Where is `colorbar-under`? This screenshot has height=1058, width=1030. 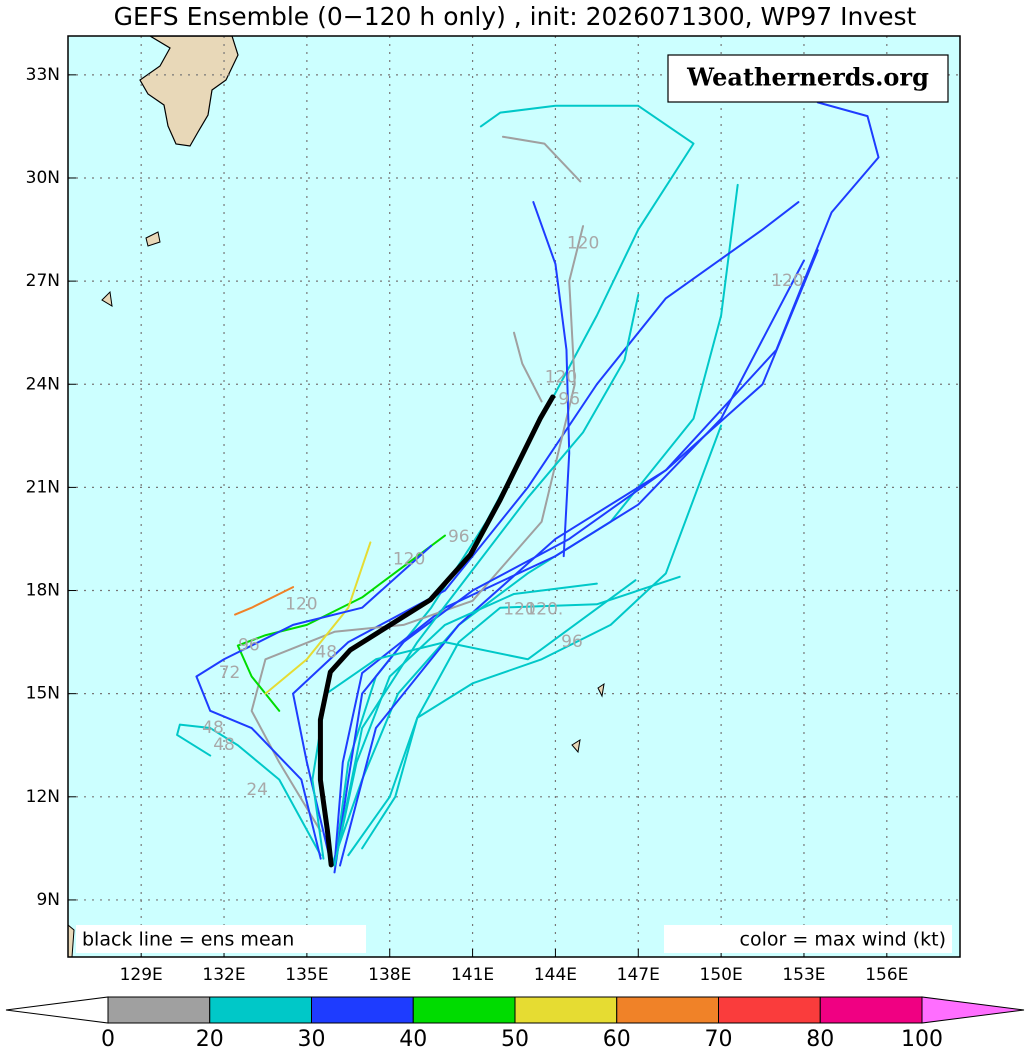 colorbar-under is located at coordinates (57, 1010).